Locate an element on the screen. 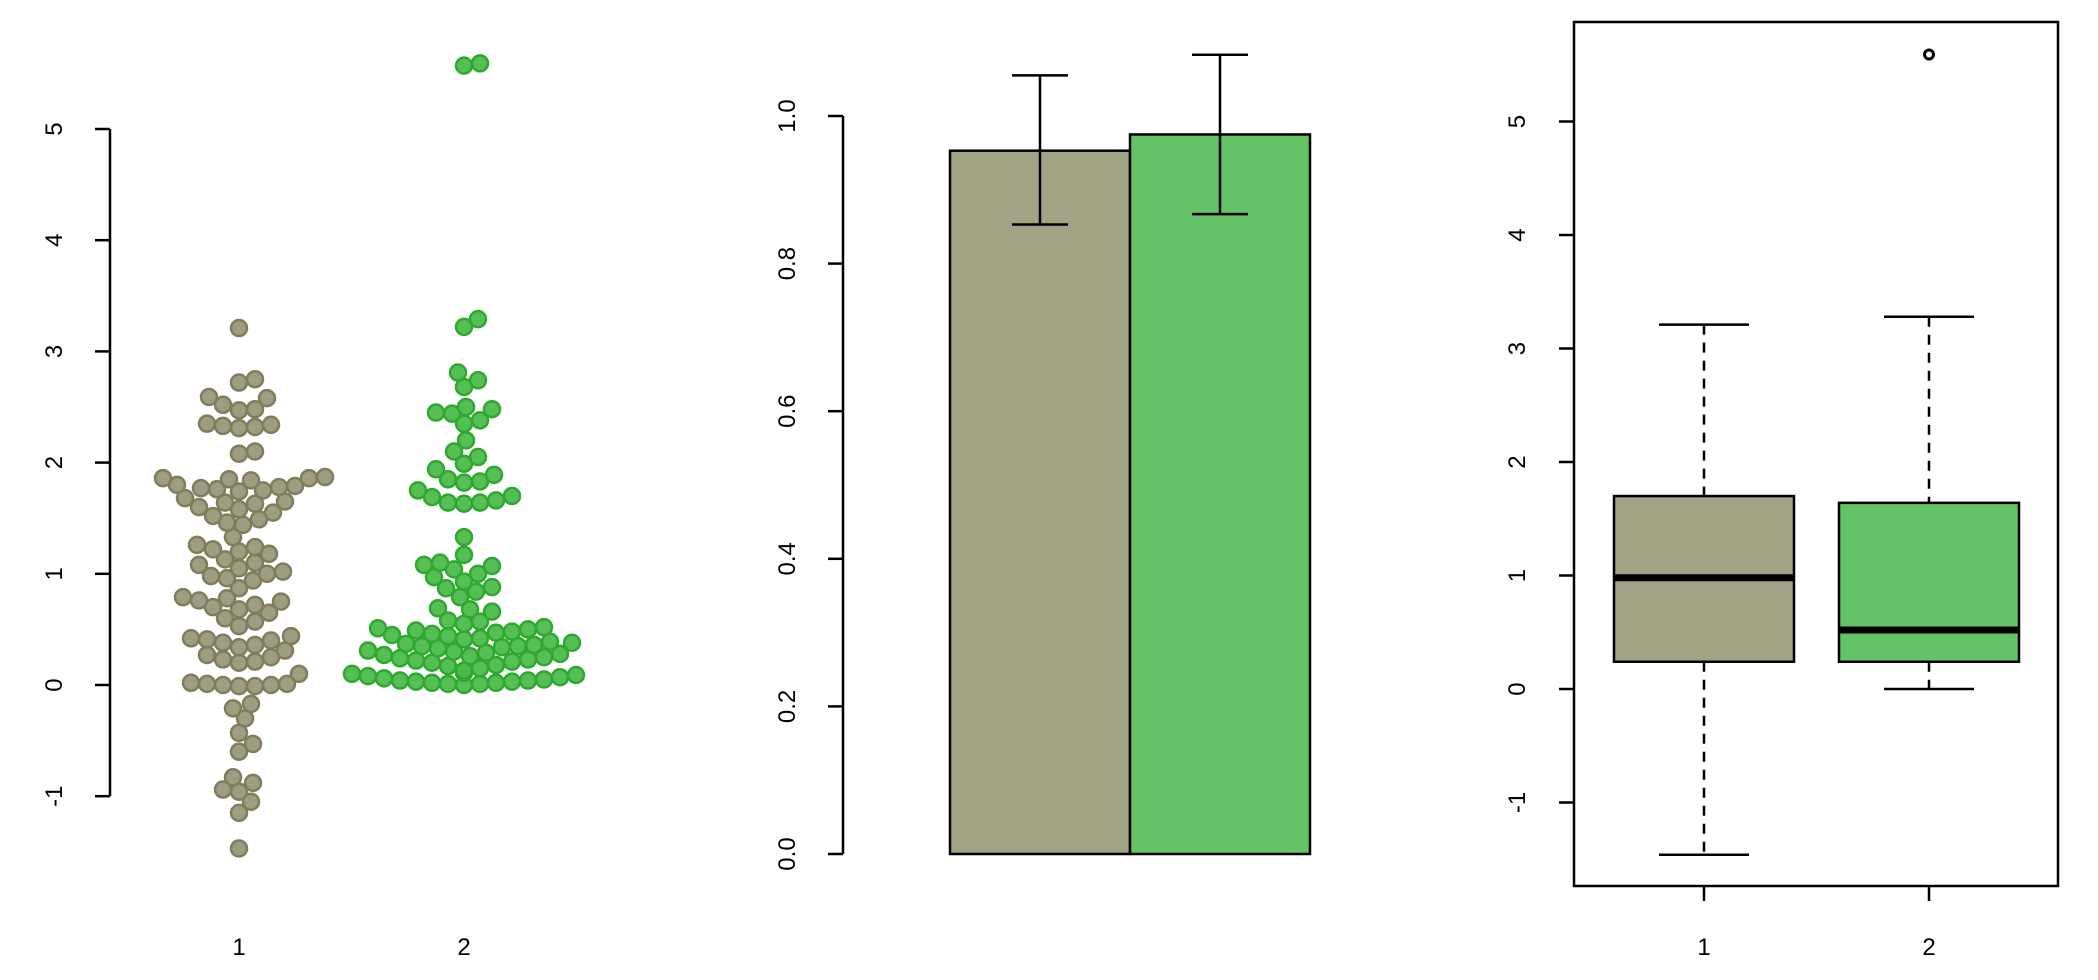  y-tick-label: -1 is located at coordinates (54, 796).